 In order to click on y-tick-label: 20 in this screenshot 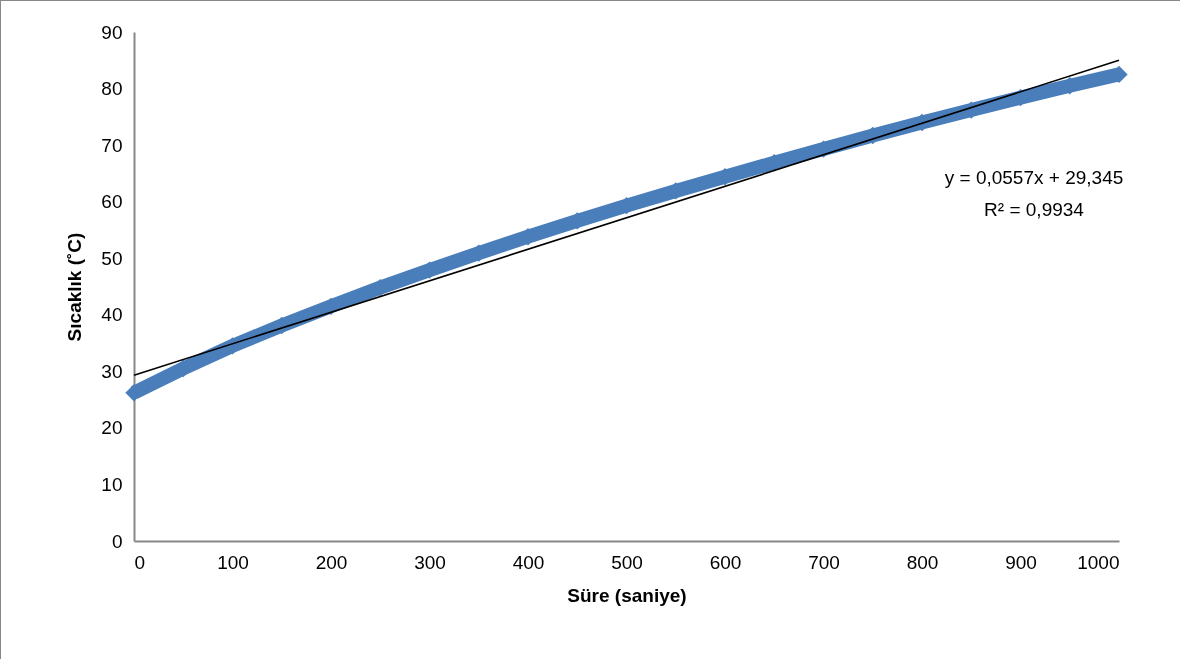, I will do `click(112, 428)`.